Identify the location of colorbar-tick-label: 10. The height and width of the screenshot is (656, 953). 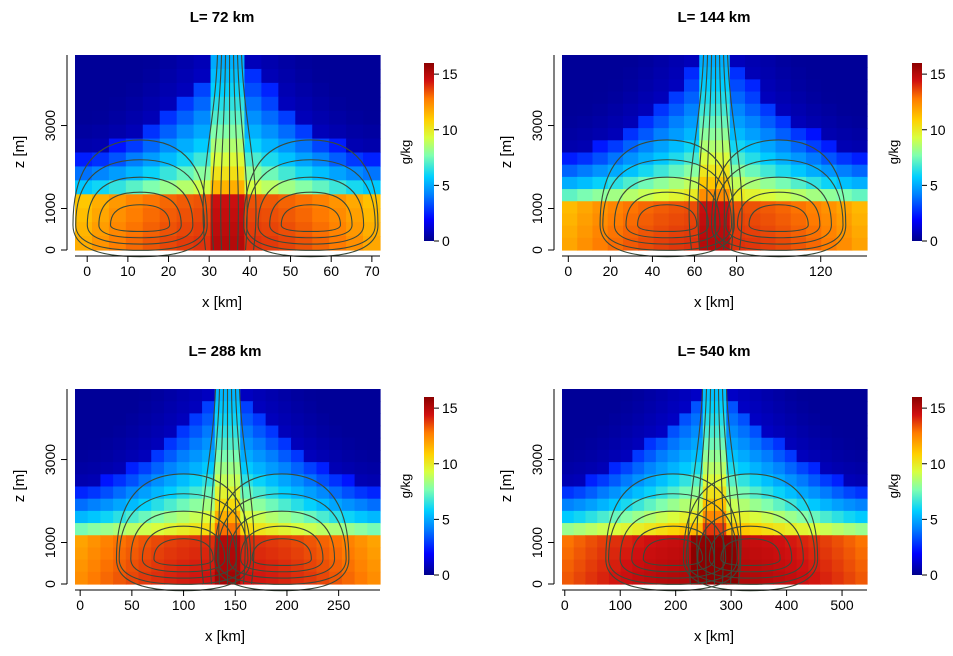
(450, 130).